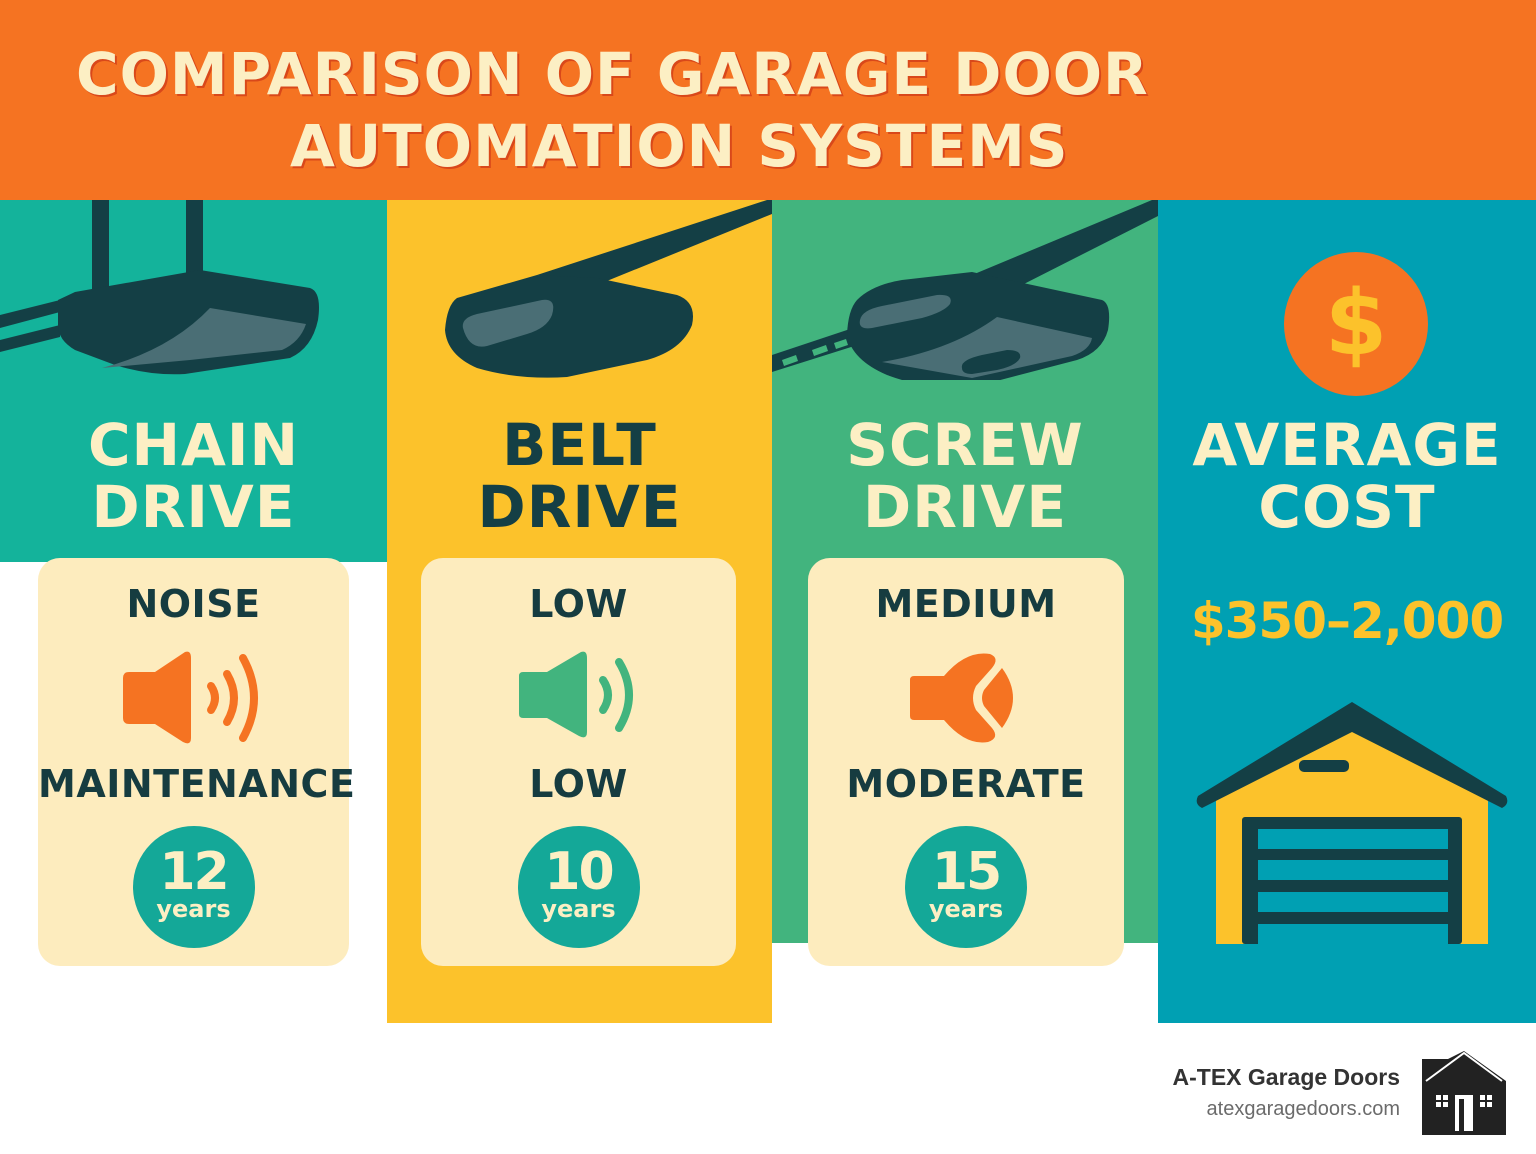  What do you see at coordinates (1356, 324) in the screenshot?
I see `dollar-icon: $` at bounding box center [1356, 324].